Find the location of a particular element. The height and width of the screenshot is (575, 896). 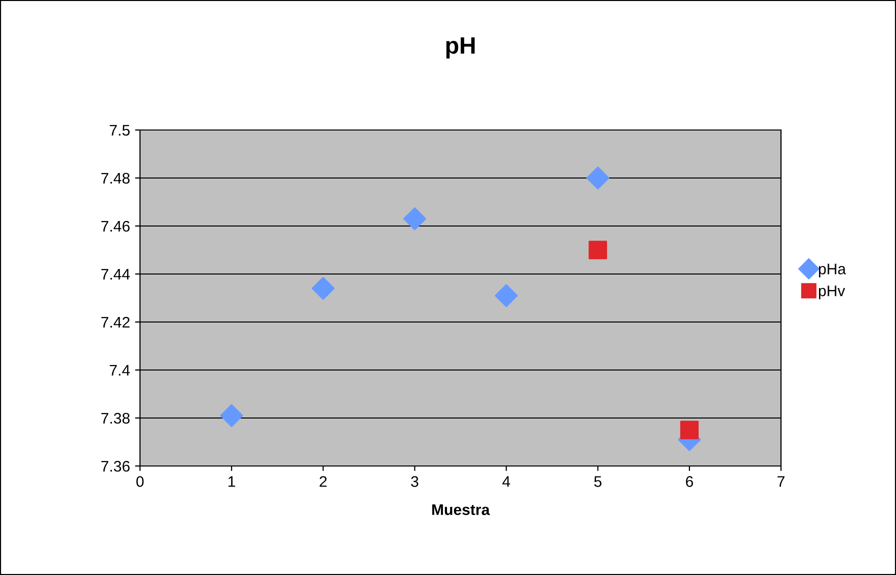

y-tick-label: 7.48 is located at coordinates (115, 178).